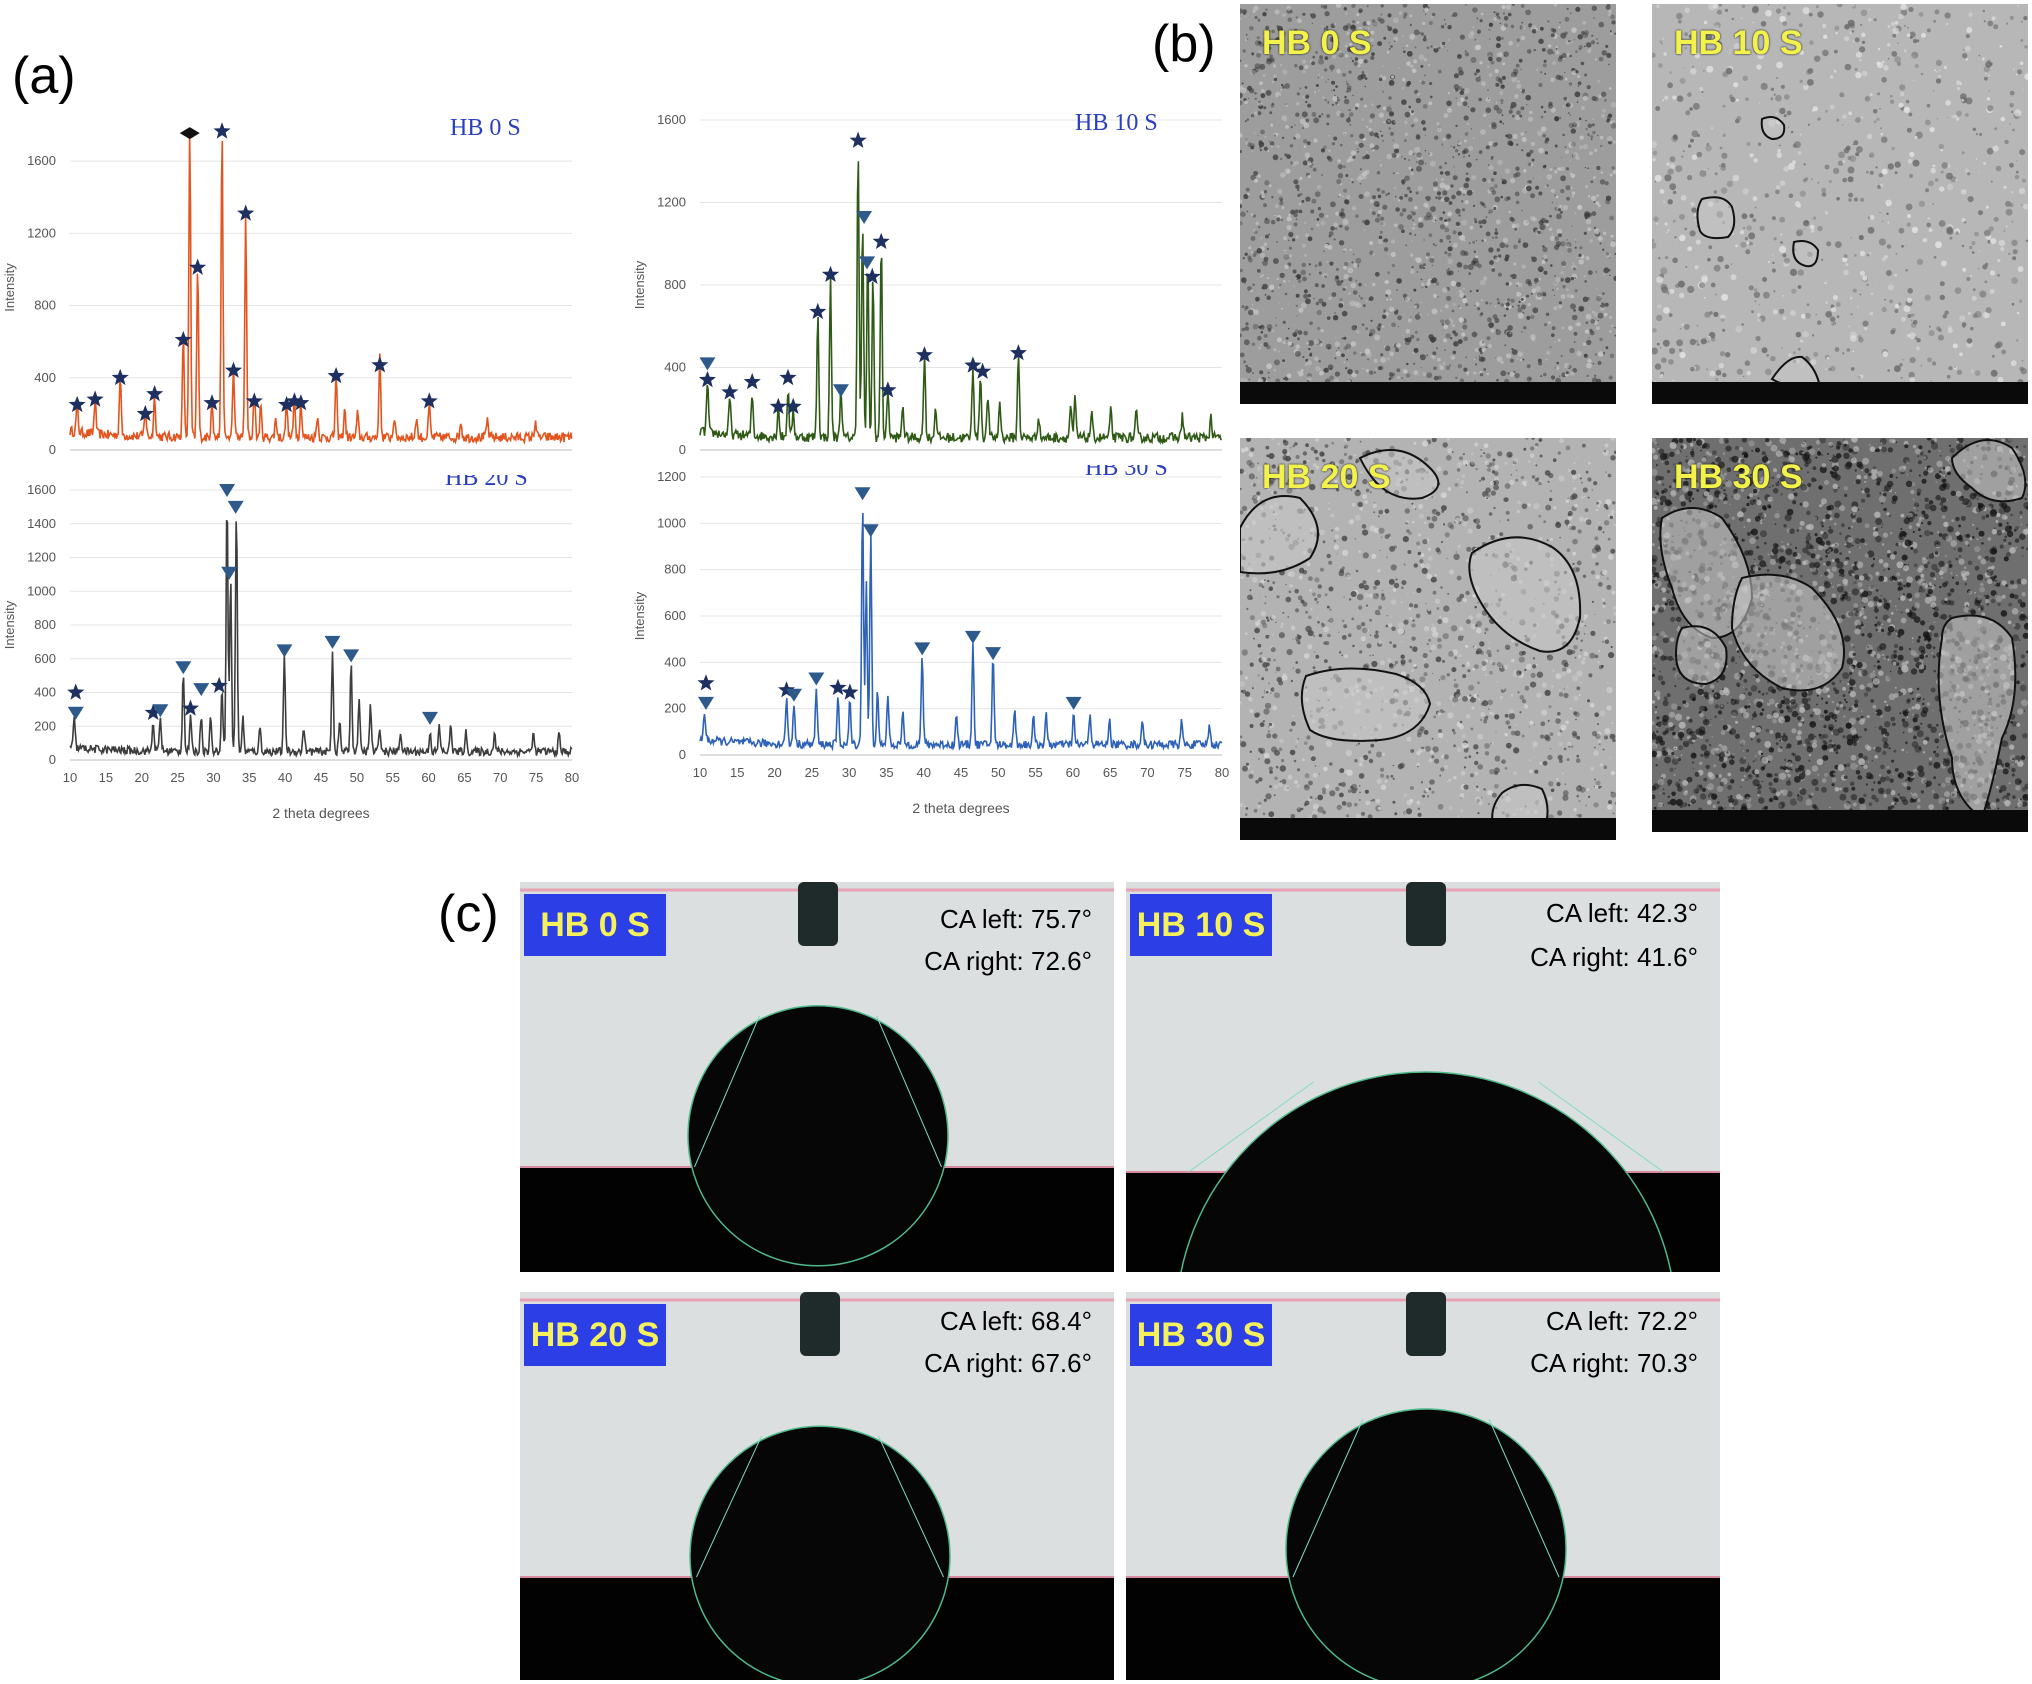 This screenshot has height=1684, width=2032. I want to click on x-tick-label: 80, so click(572, 777).